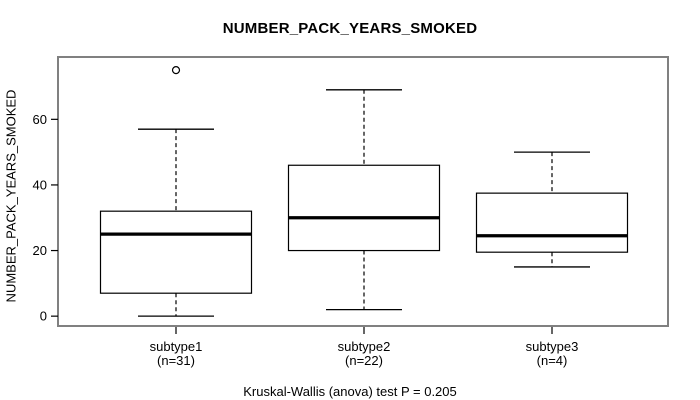 The image size is (700, 400). I want to click on y-axis-tick-label: 20, so click(40, 250).